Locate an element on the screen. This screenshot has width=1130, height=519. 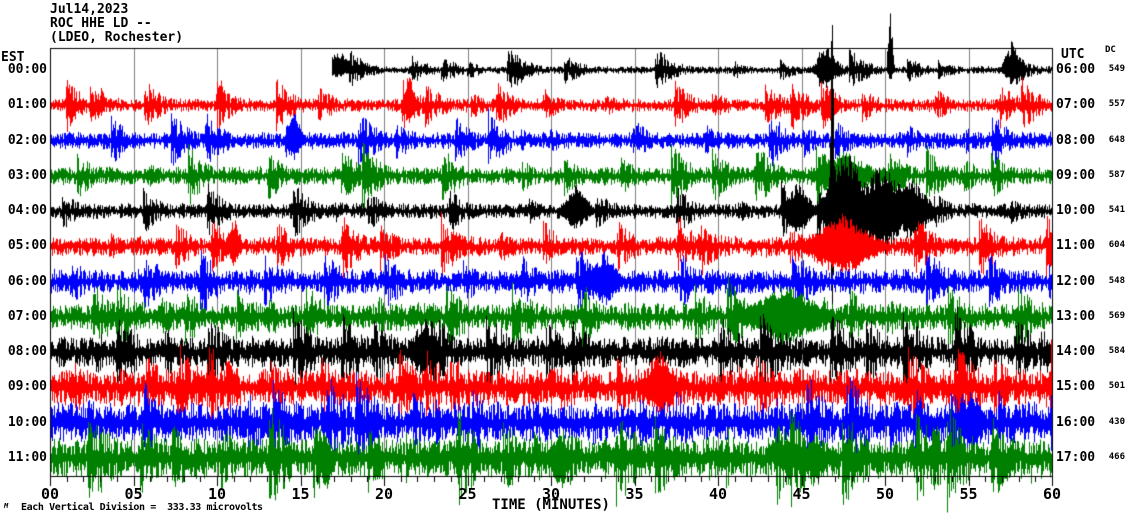
x-tick-label: 60 is located at coordinates (1052, 494).